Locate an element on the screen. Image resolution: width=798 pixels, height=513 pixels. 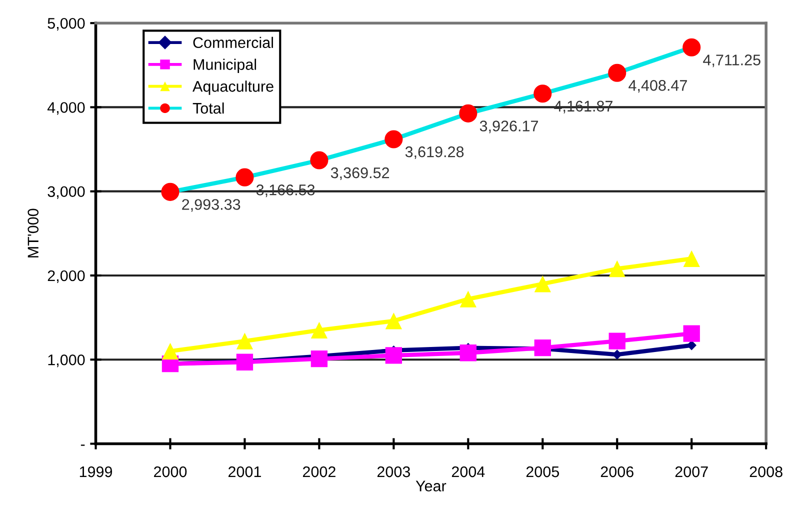
x-tick-label: 2007 is located at coordinates (691, 472).